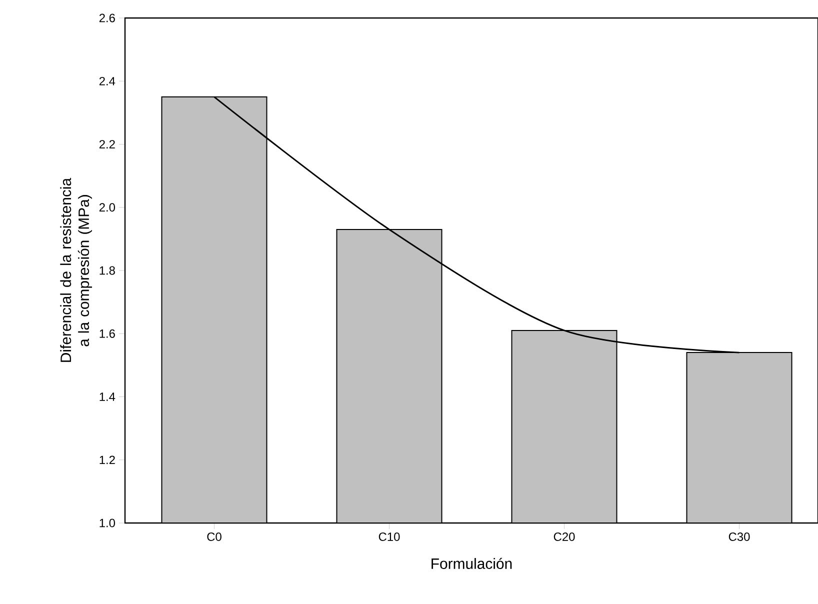  I want to click on x-tick-label: C10, so click(389, 536).